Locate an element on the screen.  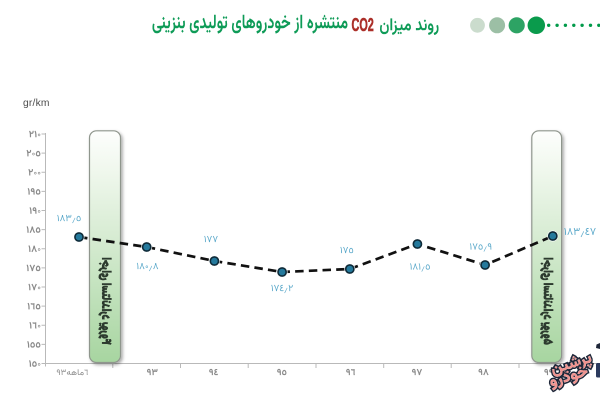
svg-text: CO2 is located at coordinates (363, 24).